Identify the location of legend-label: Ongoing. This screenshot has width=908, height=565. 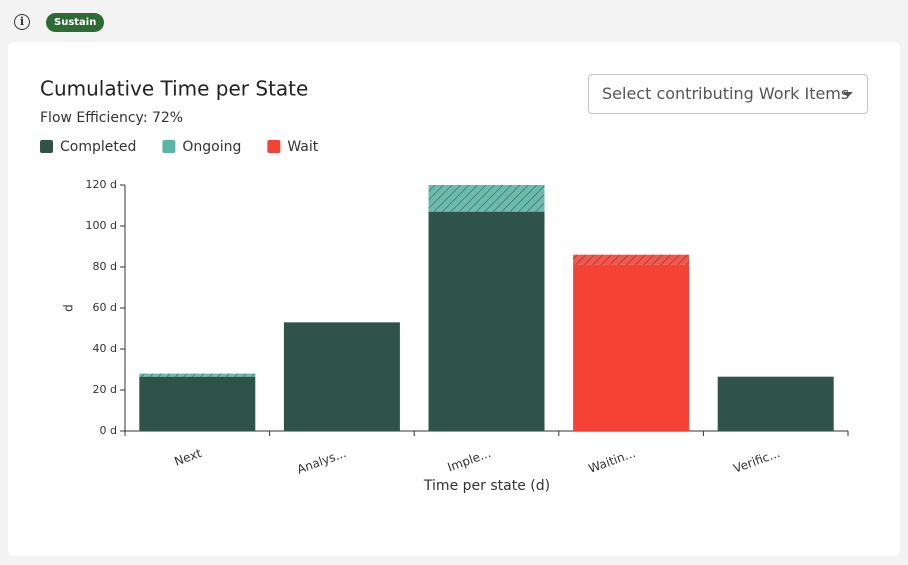
(211, 147).